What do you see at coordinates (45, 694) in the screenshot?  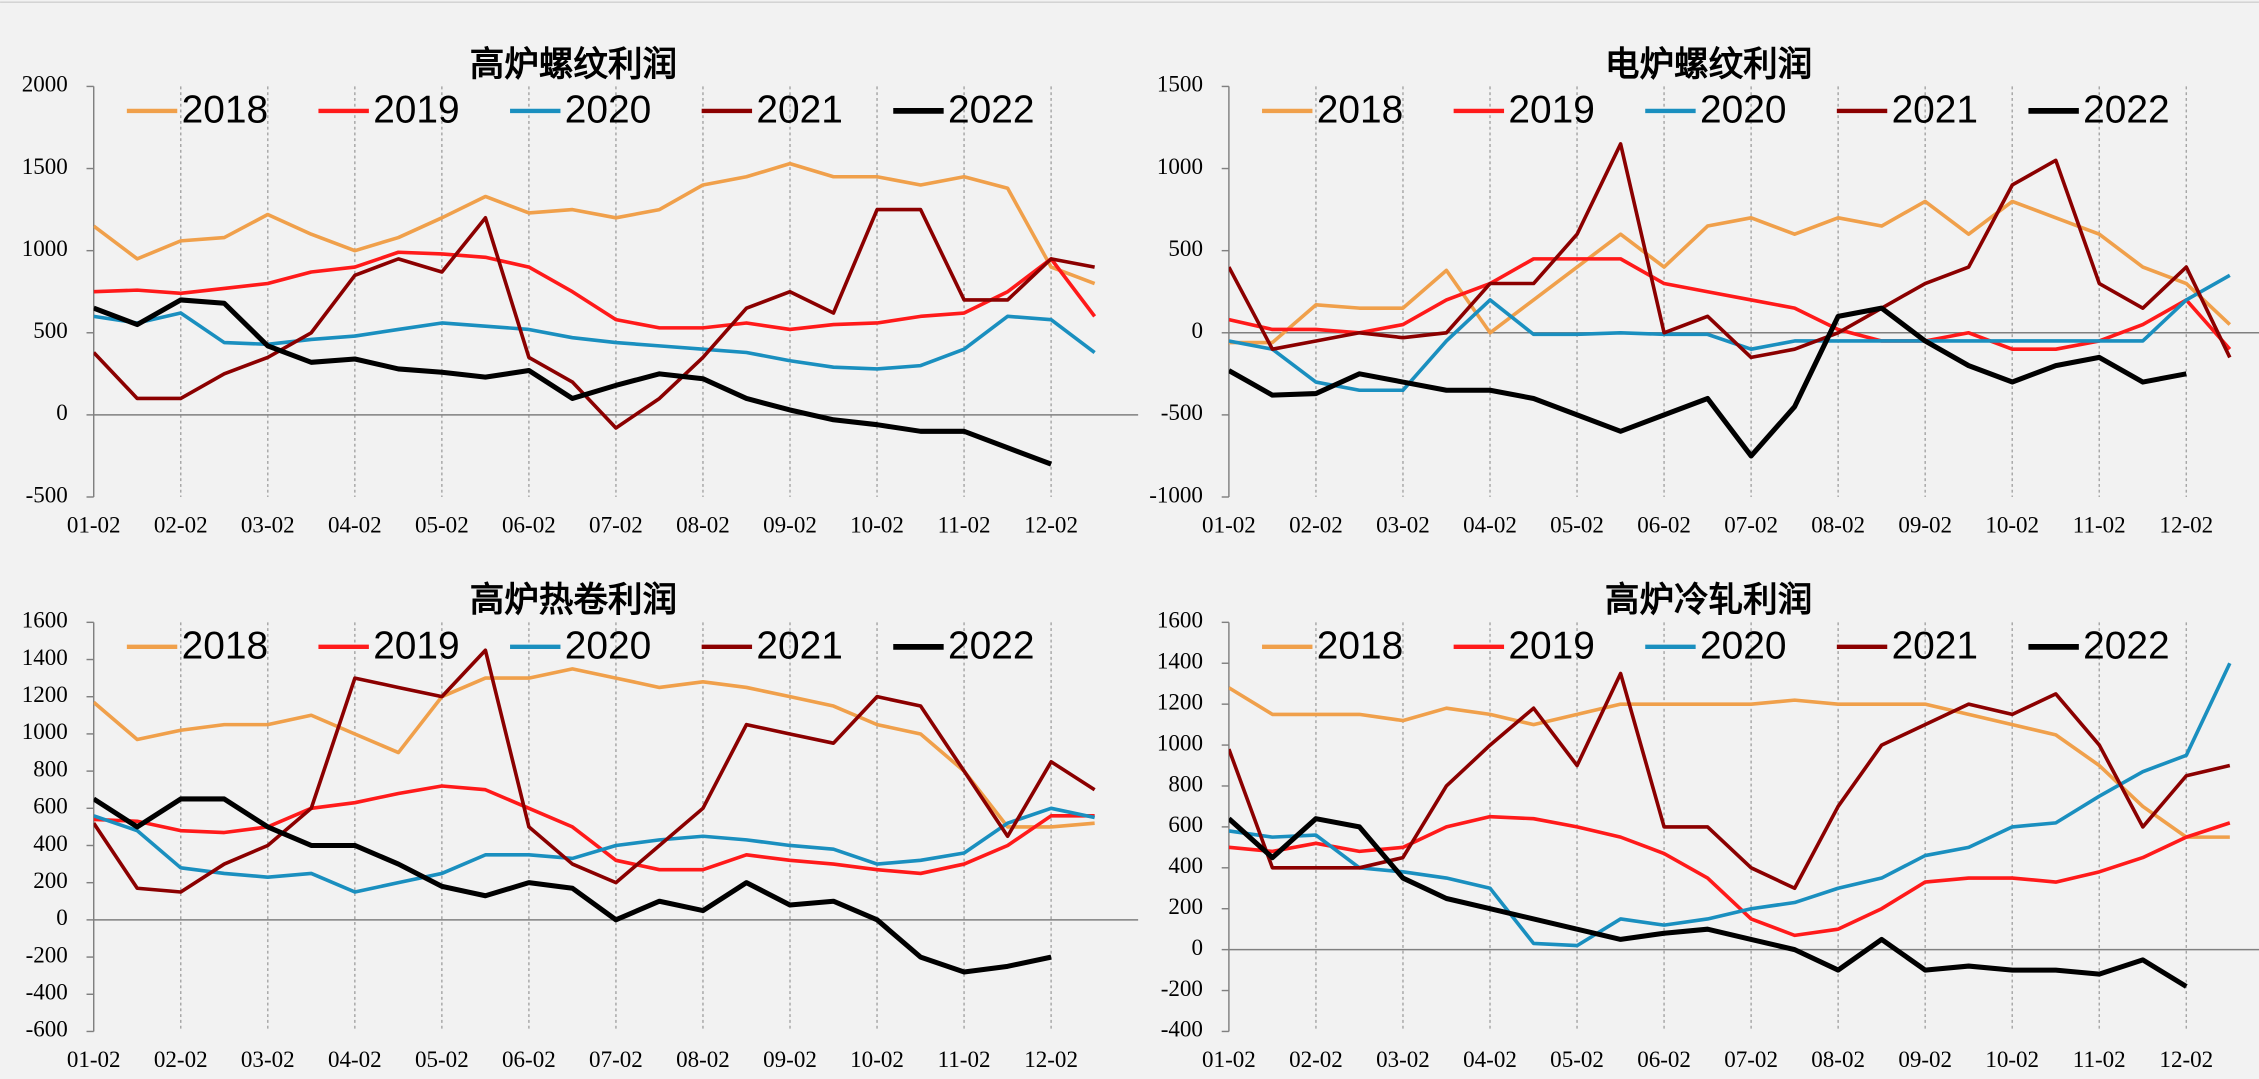 I see `y-tick-label: 1200` at bounding box center [45, 694].